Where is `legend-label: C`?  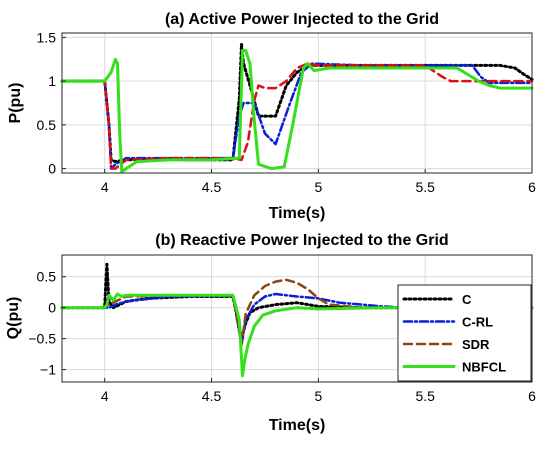 legend-label: C is located at coordinates (467, 299).